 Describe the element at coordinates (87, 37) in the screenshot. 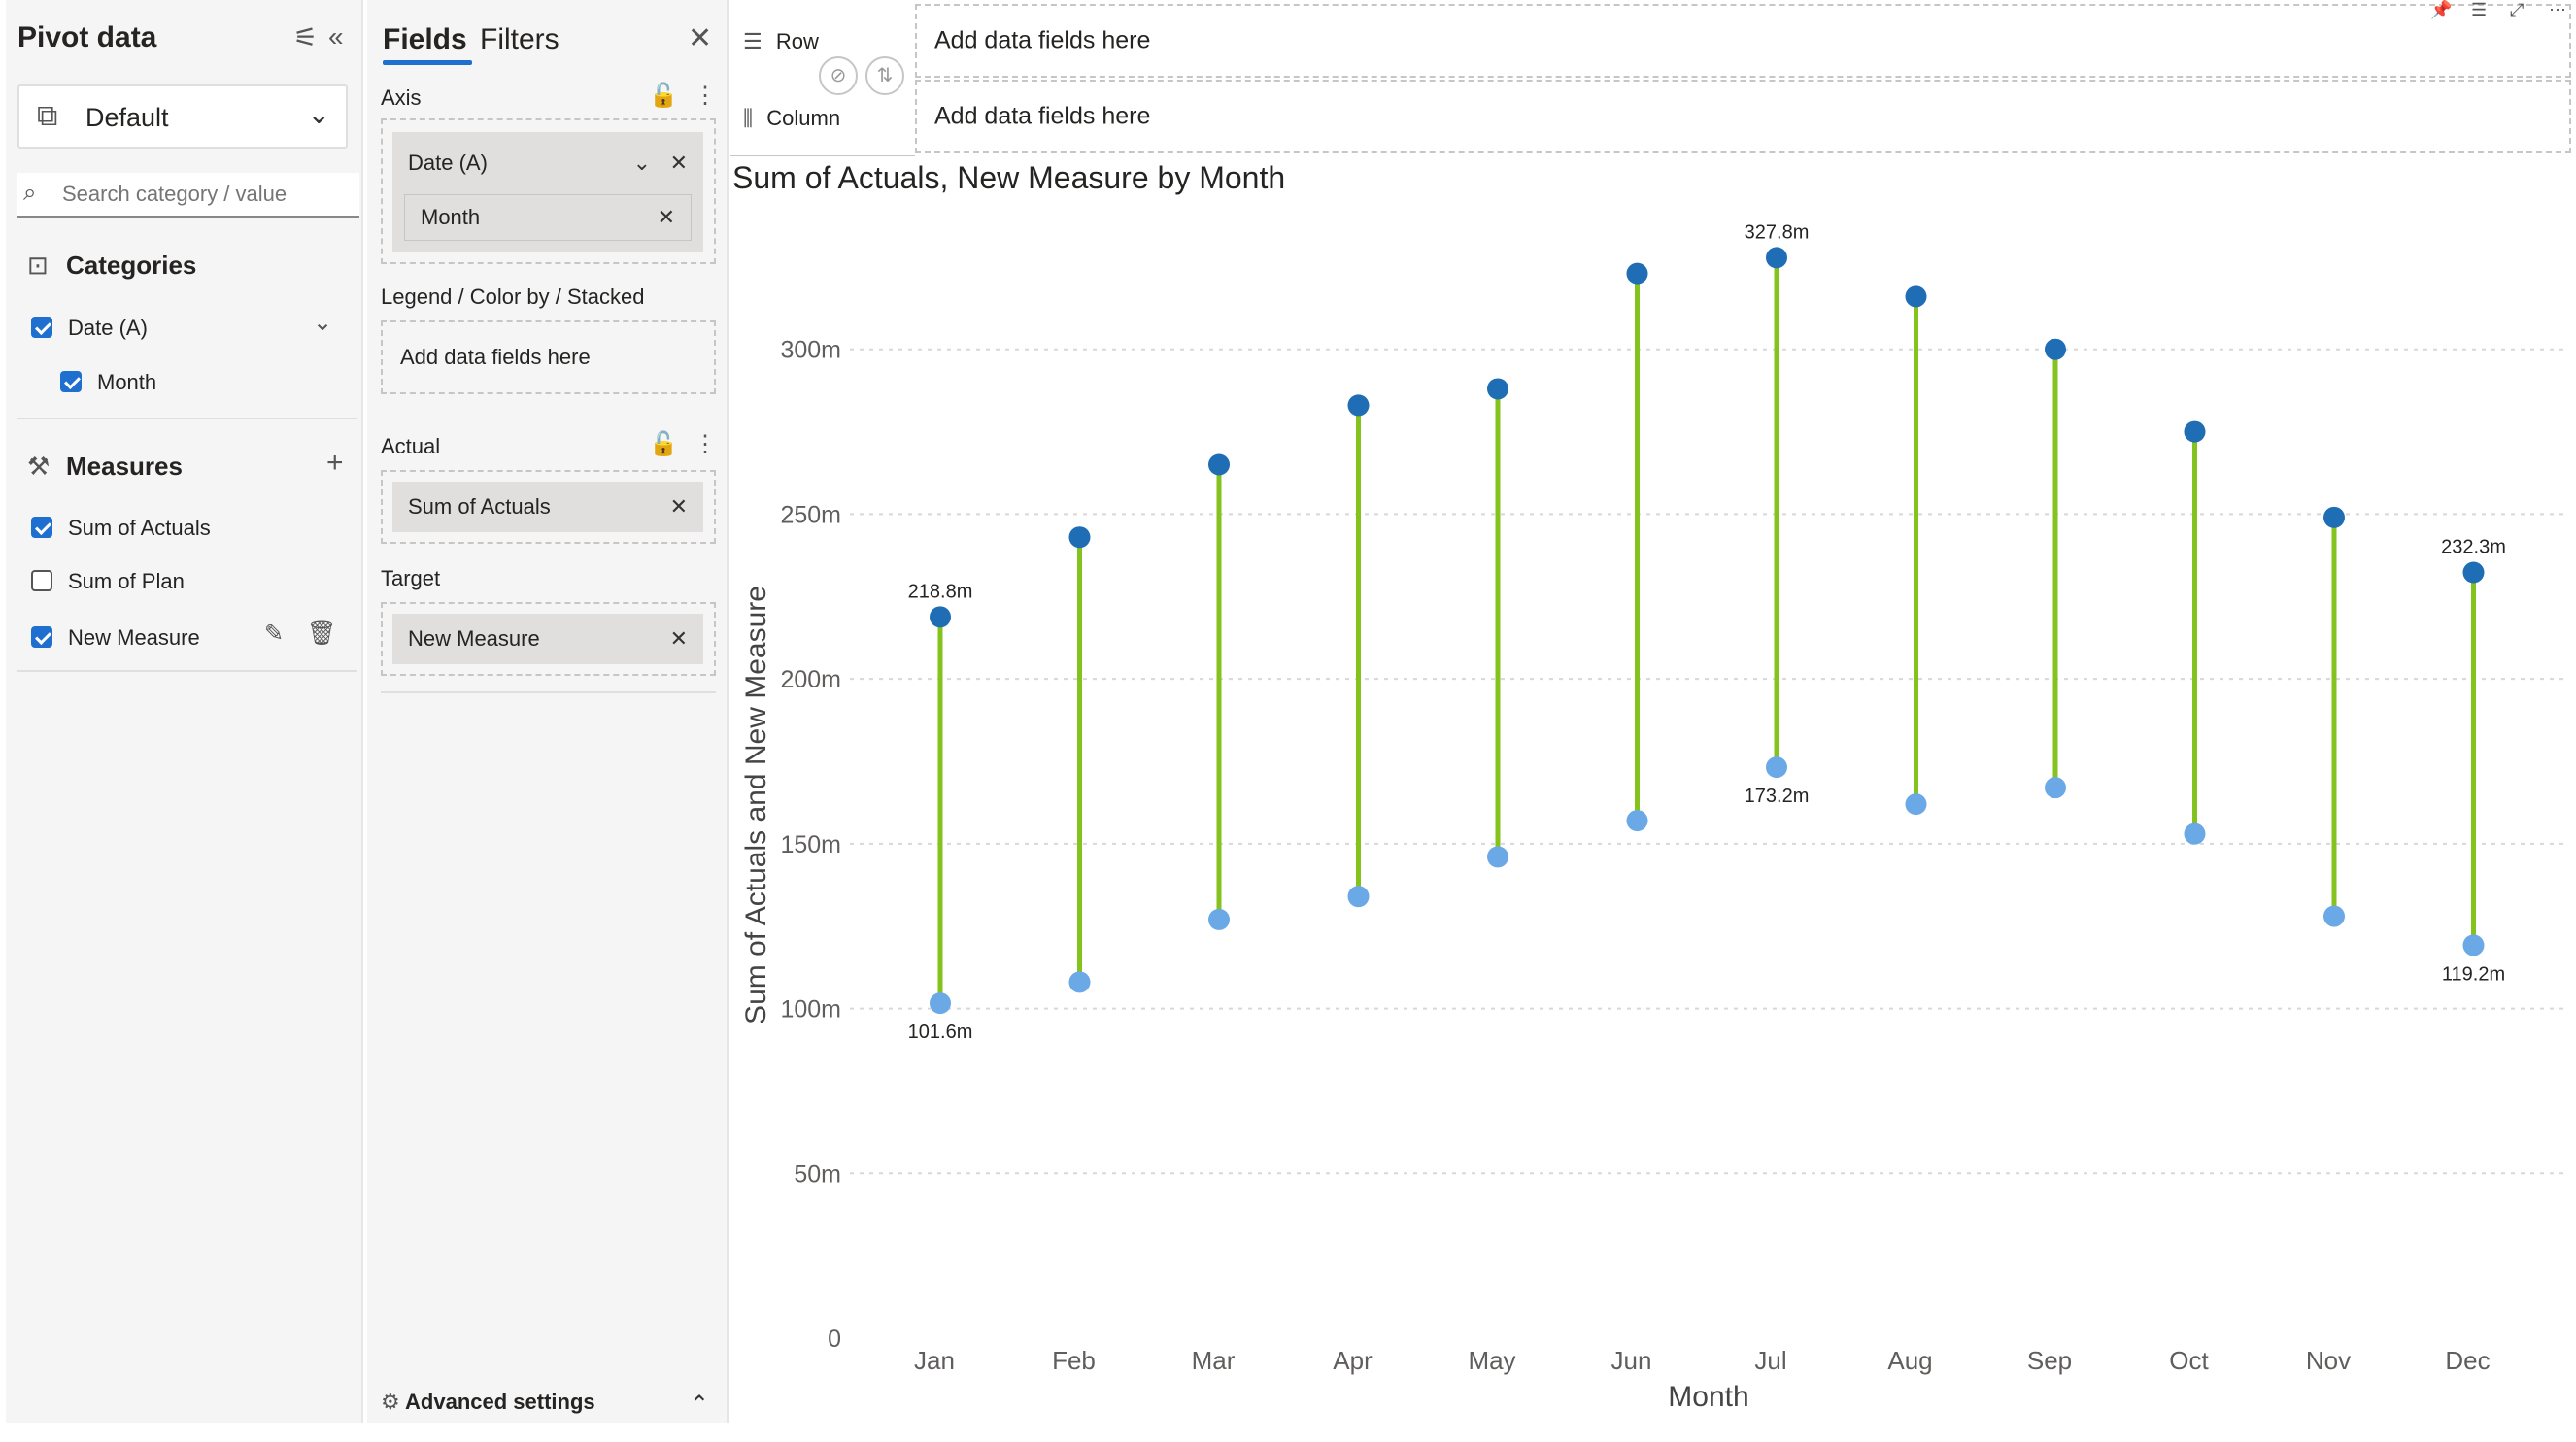

I see `pivot-title: Pivot data` at that location.